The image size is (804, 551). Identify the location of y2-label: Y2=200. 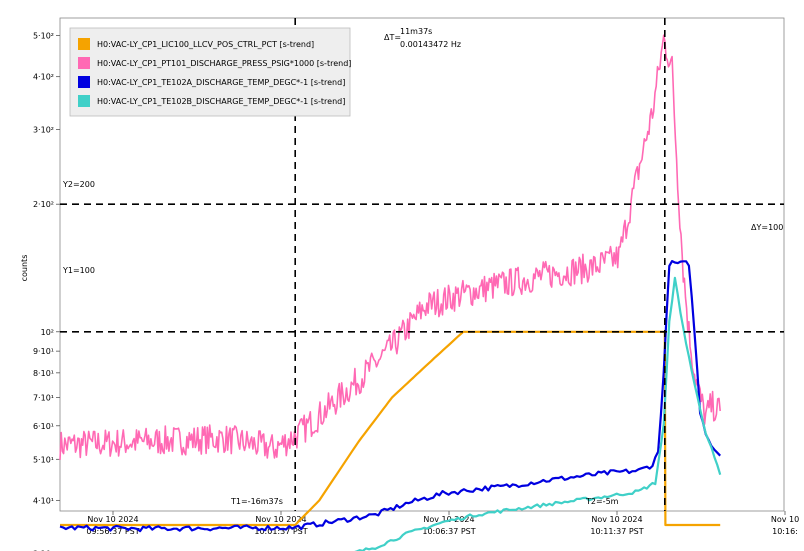
(78, 184).